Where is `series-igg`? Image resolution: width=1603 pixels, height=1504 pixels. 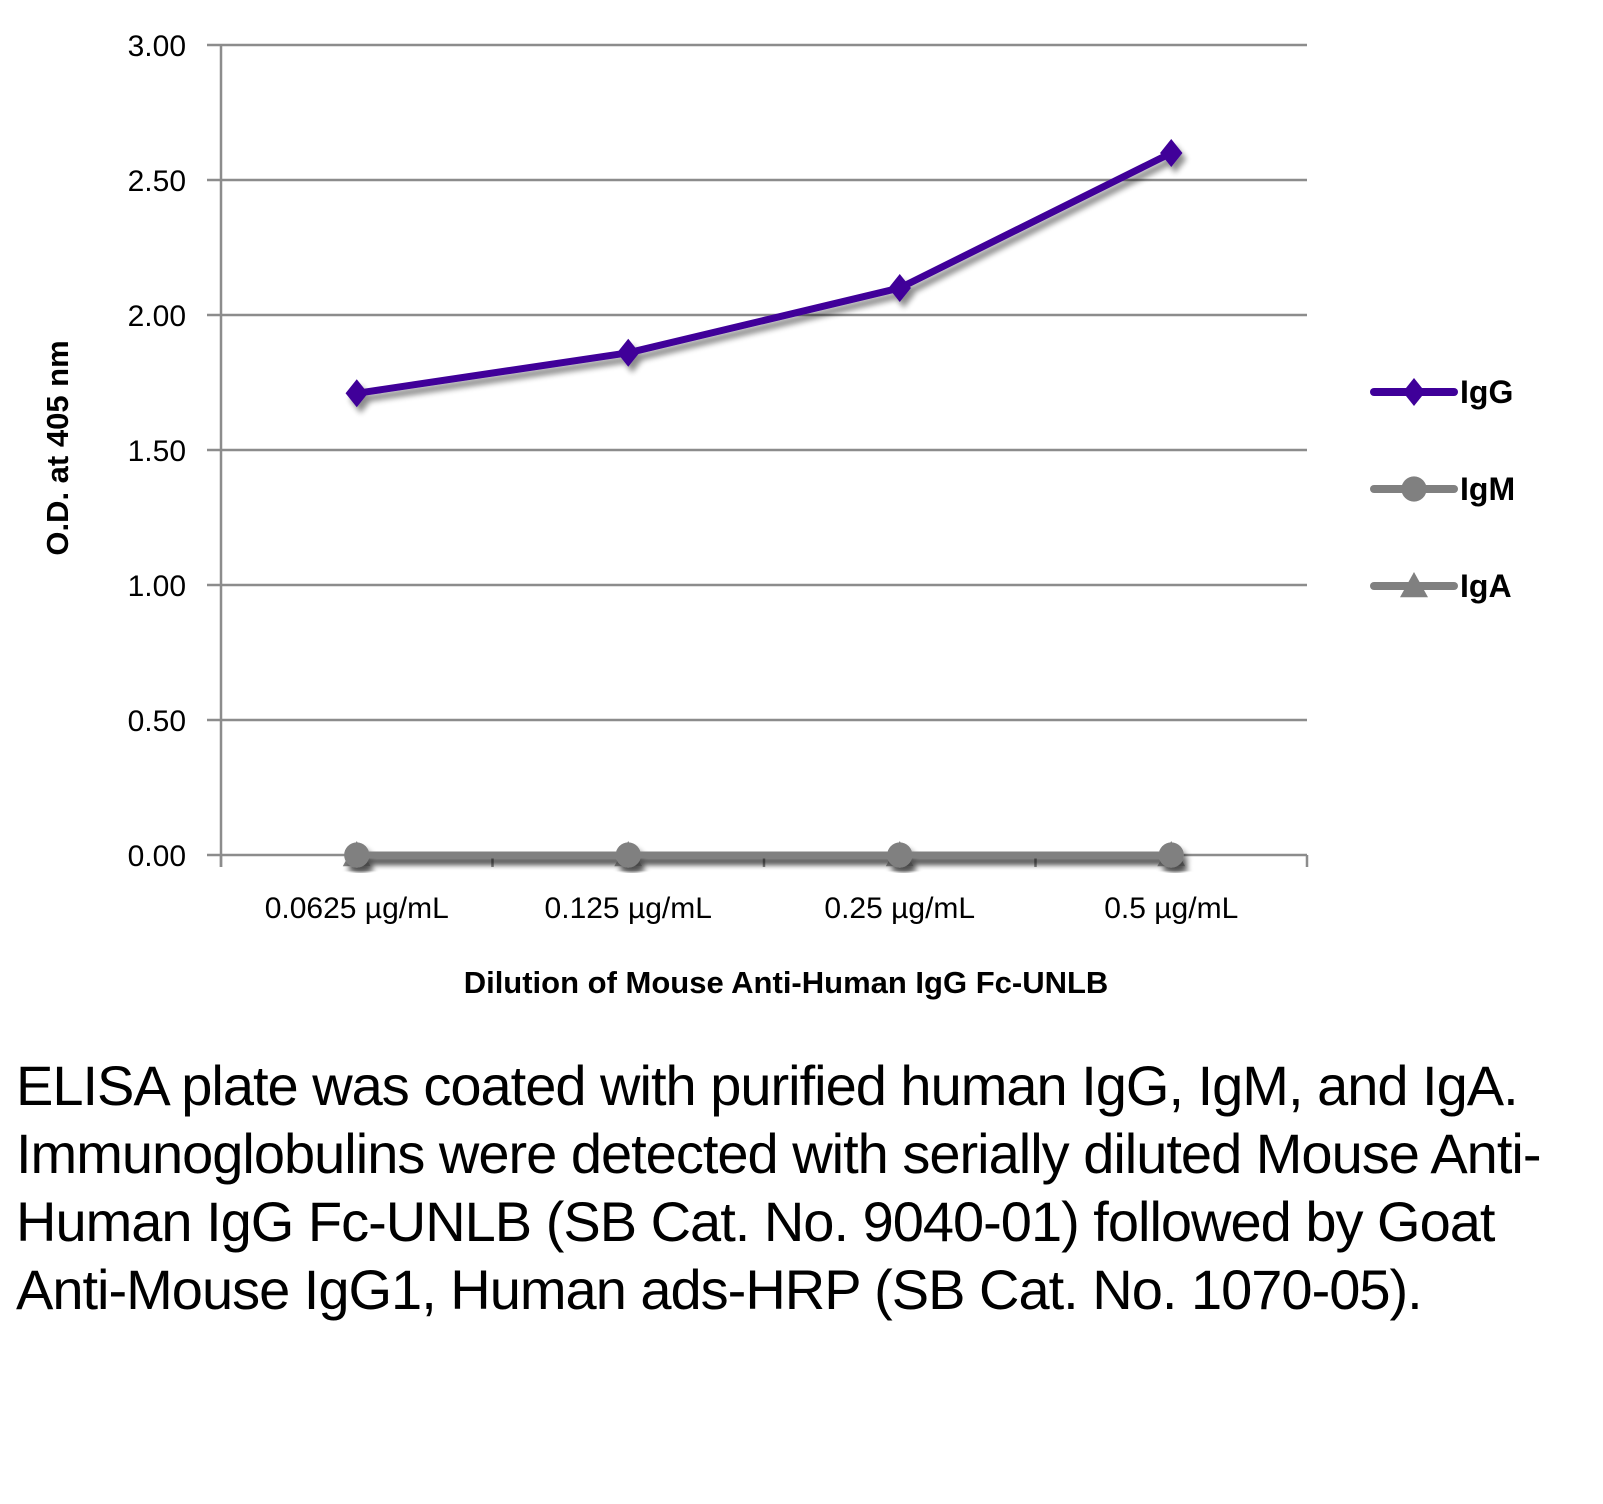
series-igg is located at coordinates (764, 273).